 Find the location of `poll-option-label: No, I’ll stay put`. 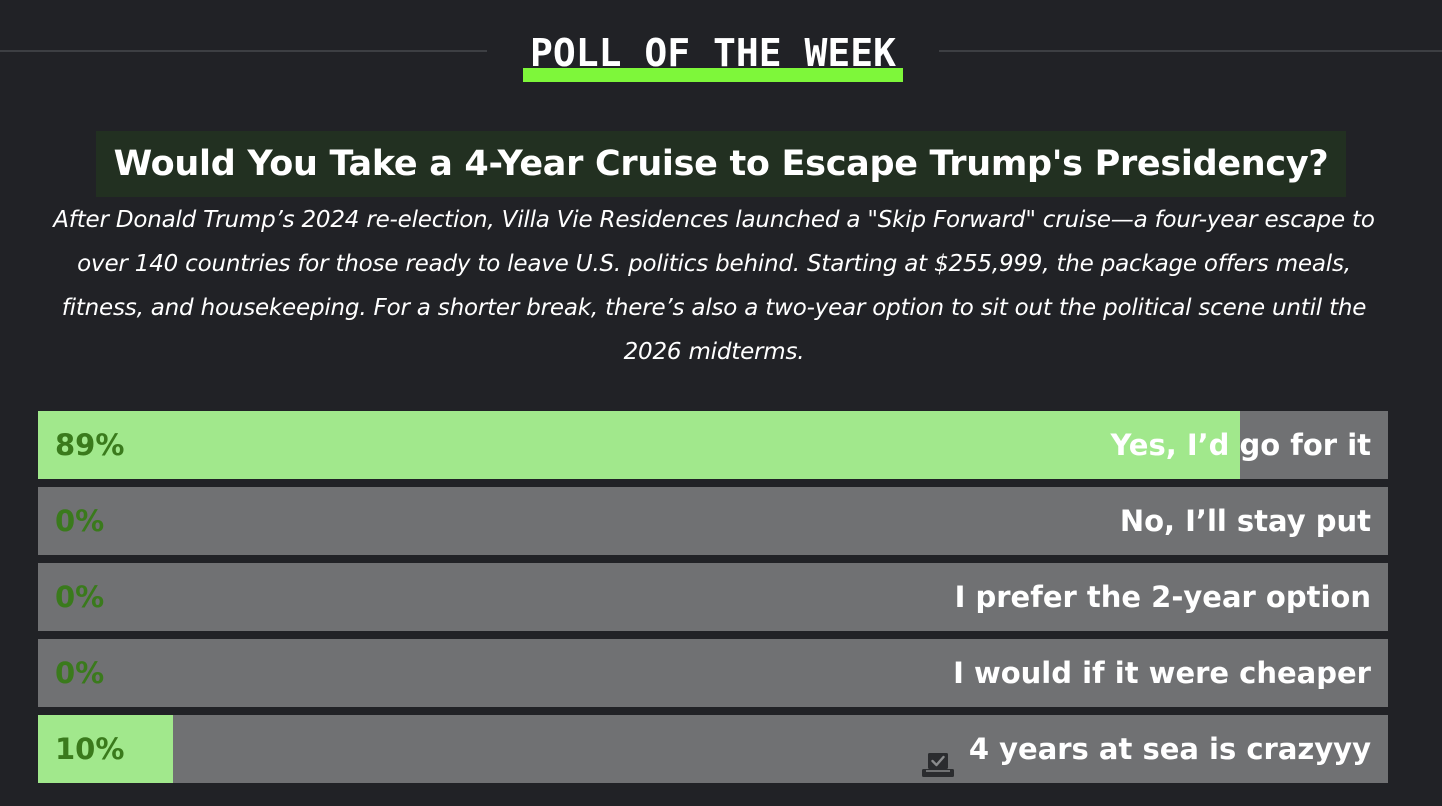

poll-option-label: No, I’ll stay put is located at coordinates (1245, 521).